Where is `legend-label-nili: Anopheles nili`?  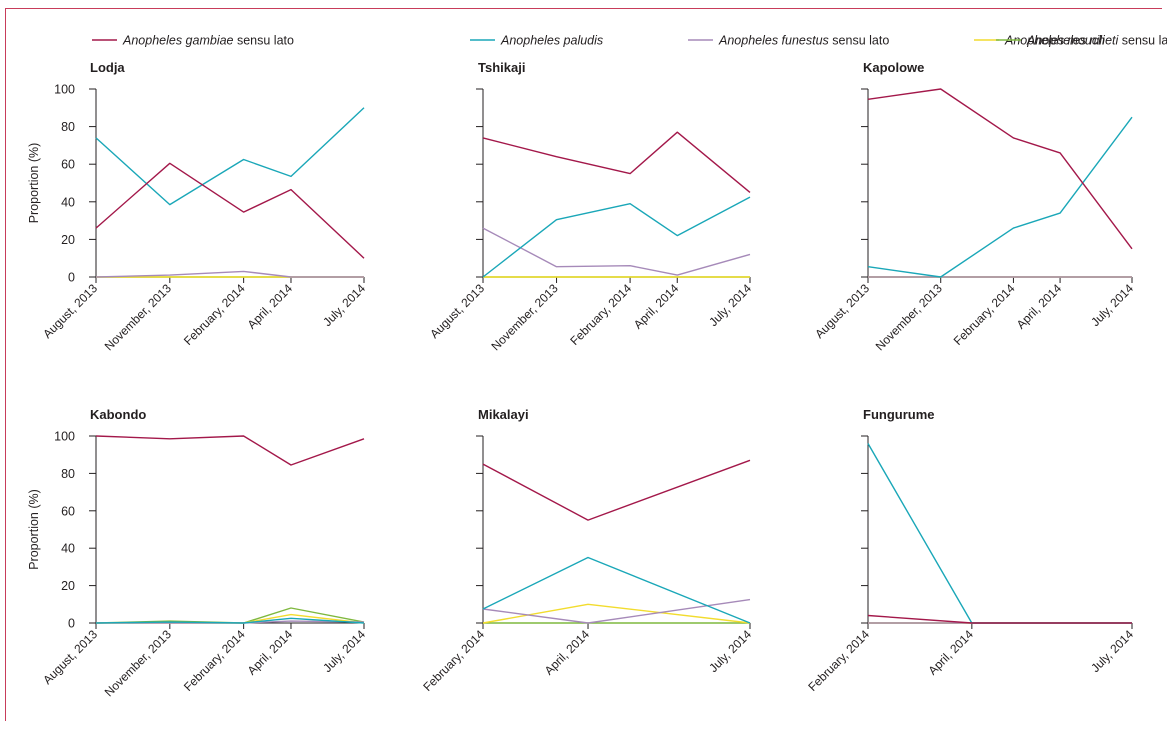 legend-label-nili: Anopheles nili is located at coordinates (1066, 41).